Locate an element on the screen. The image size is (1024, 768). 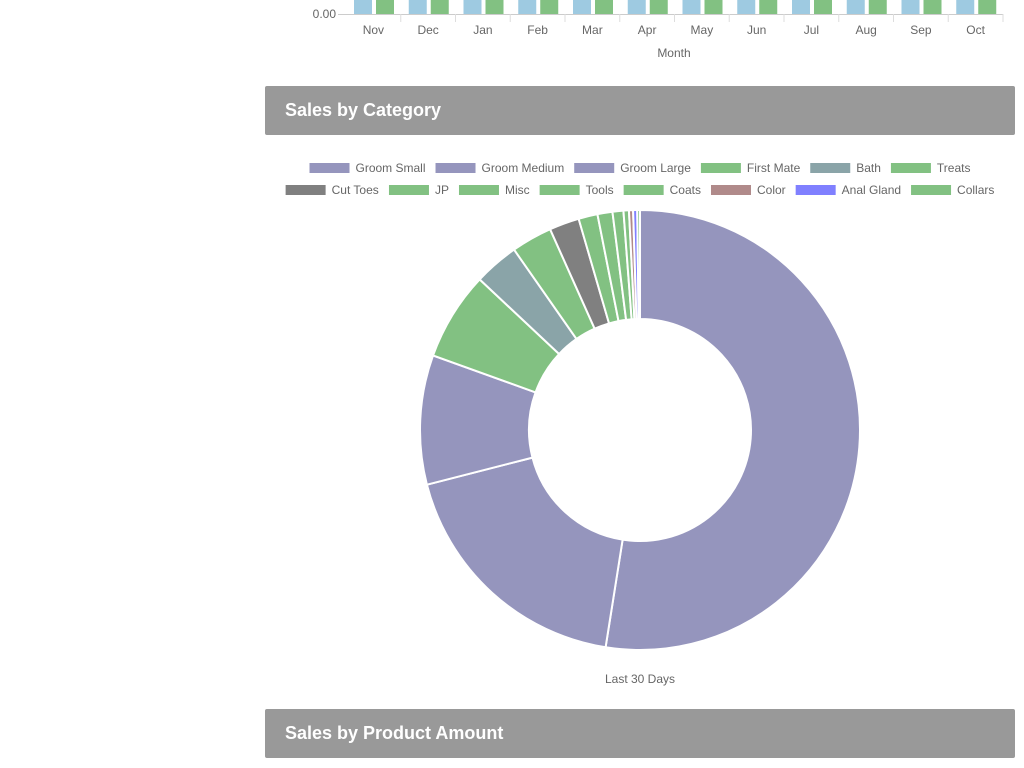
slice-collars is located at coordinates (638, 264).